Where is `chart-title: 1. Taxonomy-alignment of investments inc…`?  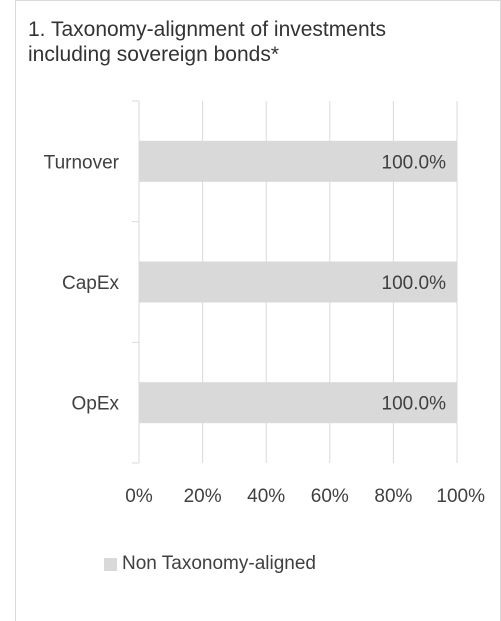
chart-title: 1. Taxonomy-alignment of investments inc… is located at coordinates (207, 42).